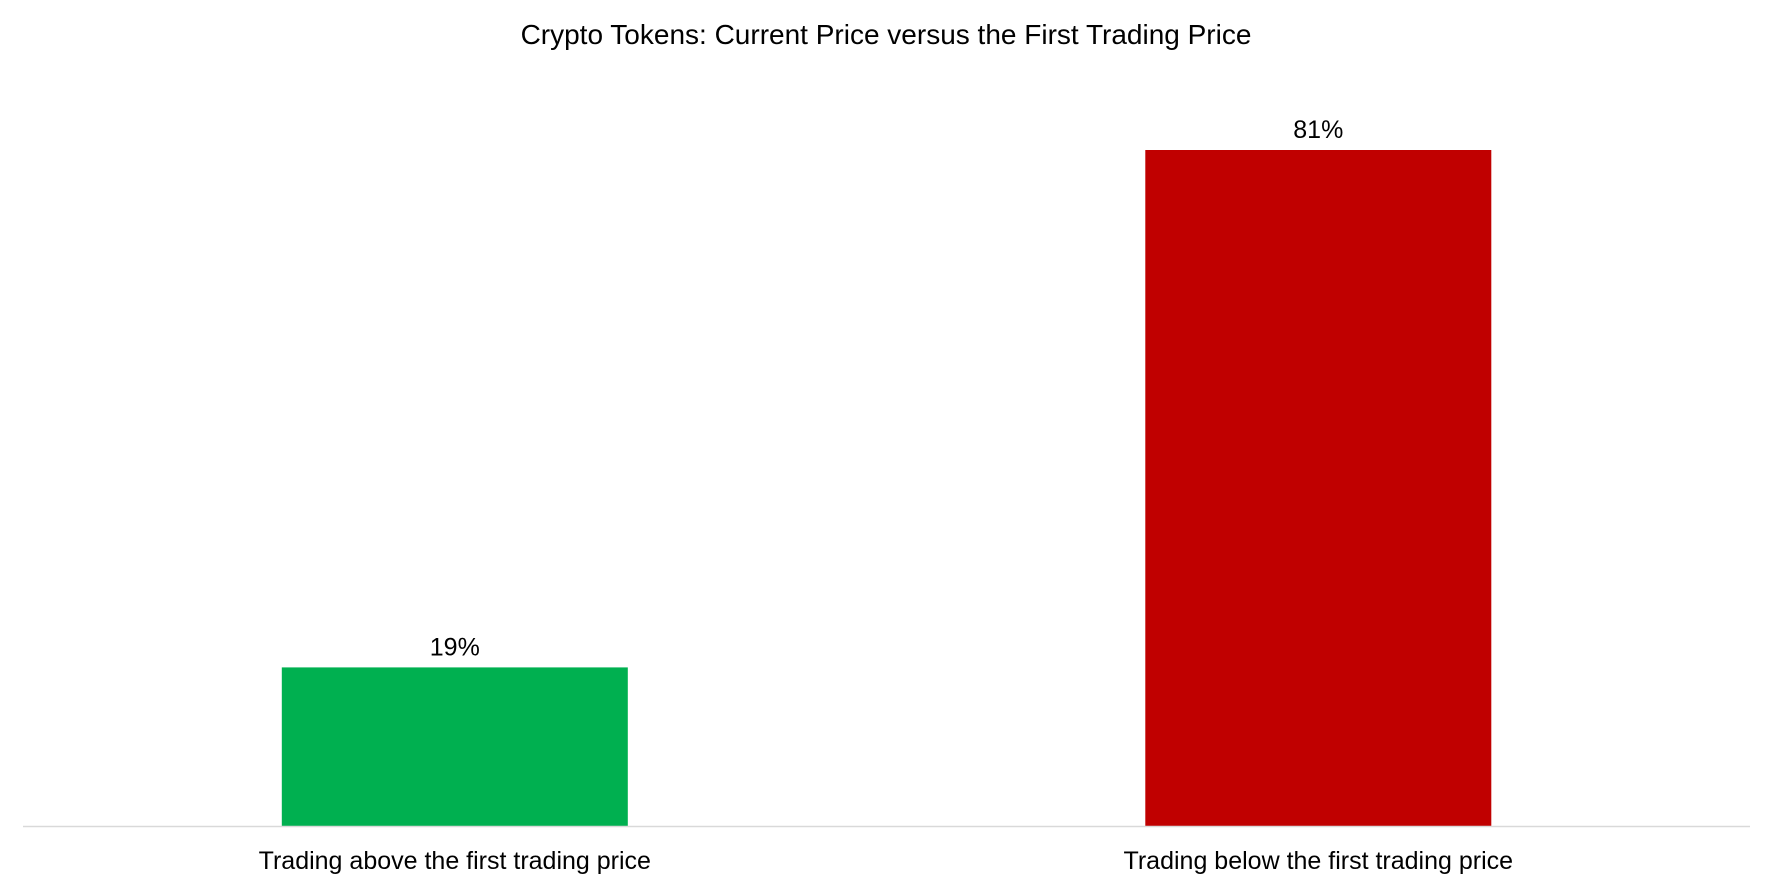  What do you see at coordinates (1318, 130) in the screenshot?
I see `data-label-2: 81%` at bounding box center [1318, 130].